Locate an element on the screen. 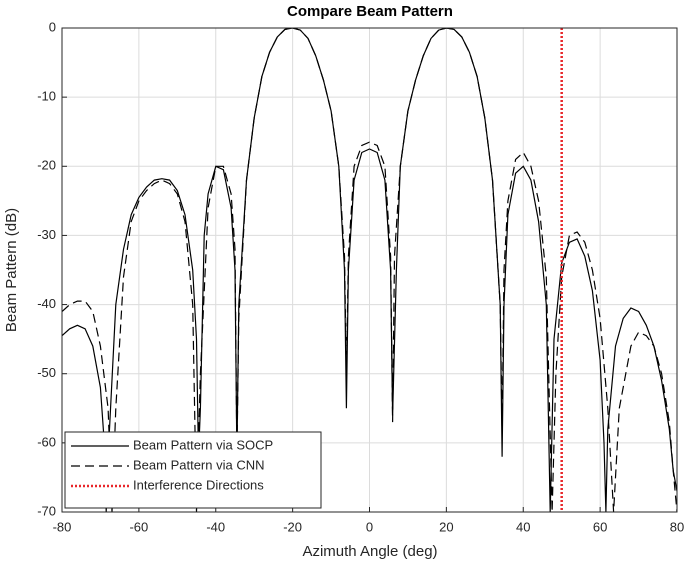  x-tick-label: -20 is located at coordinates (292, 526).